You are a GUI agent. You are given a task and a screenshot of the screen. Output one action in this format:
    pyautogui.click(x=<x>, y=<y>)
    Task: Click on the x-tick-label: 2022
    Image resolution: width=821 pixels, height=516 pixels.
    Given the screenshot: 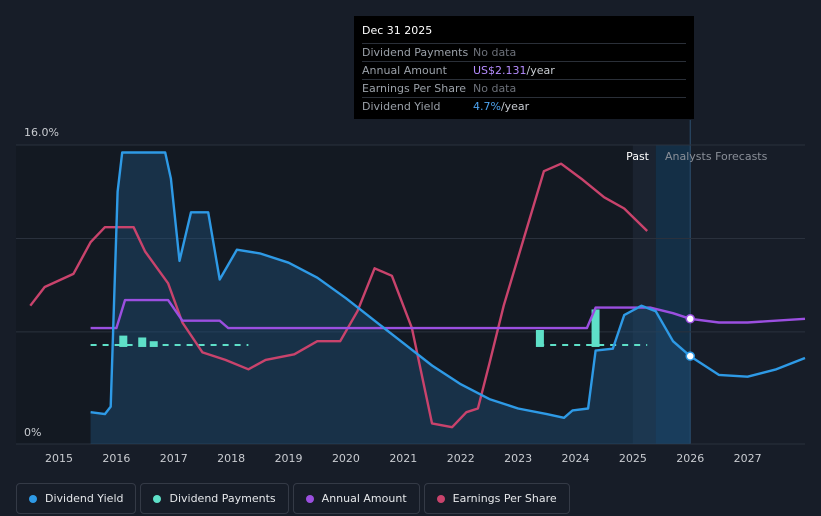 What is the action you would take?
    pyautogui.click(x=461, y=458)
    